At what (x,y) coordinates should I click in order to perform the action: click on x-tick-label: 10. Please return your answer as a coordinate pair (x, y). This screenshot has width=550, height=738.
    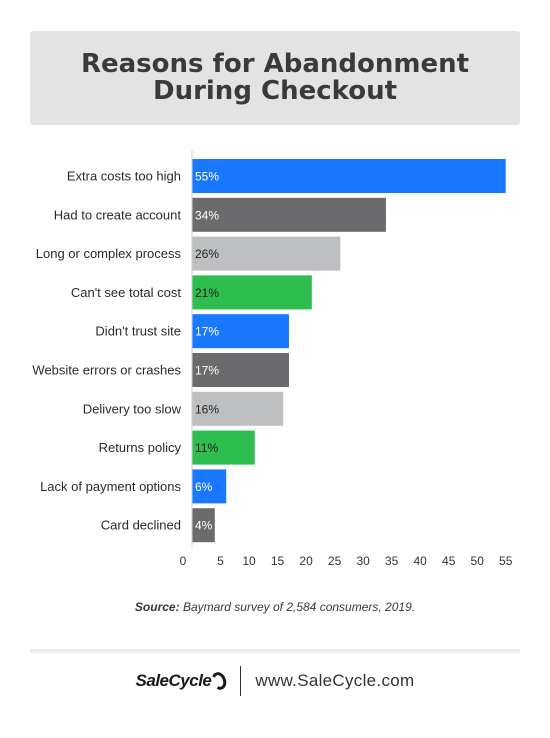
    Looking at the image, I should click on (249, 561).